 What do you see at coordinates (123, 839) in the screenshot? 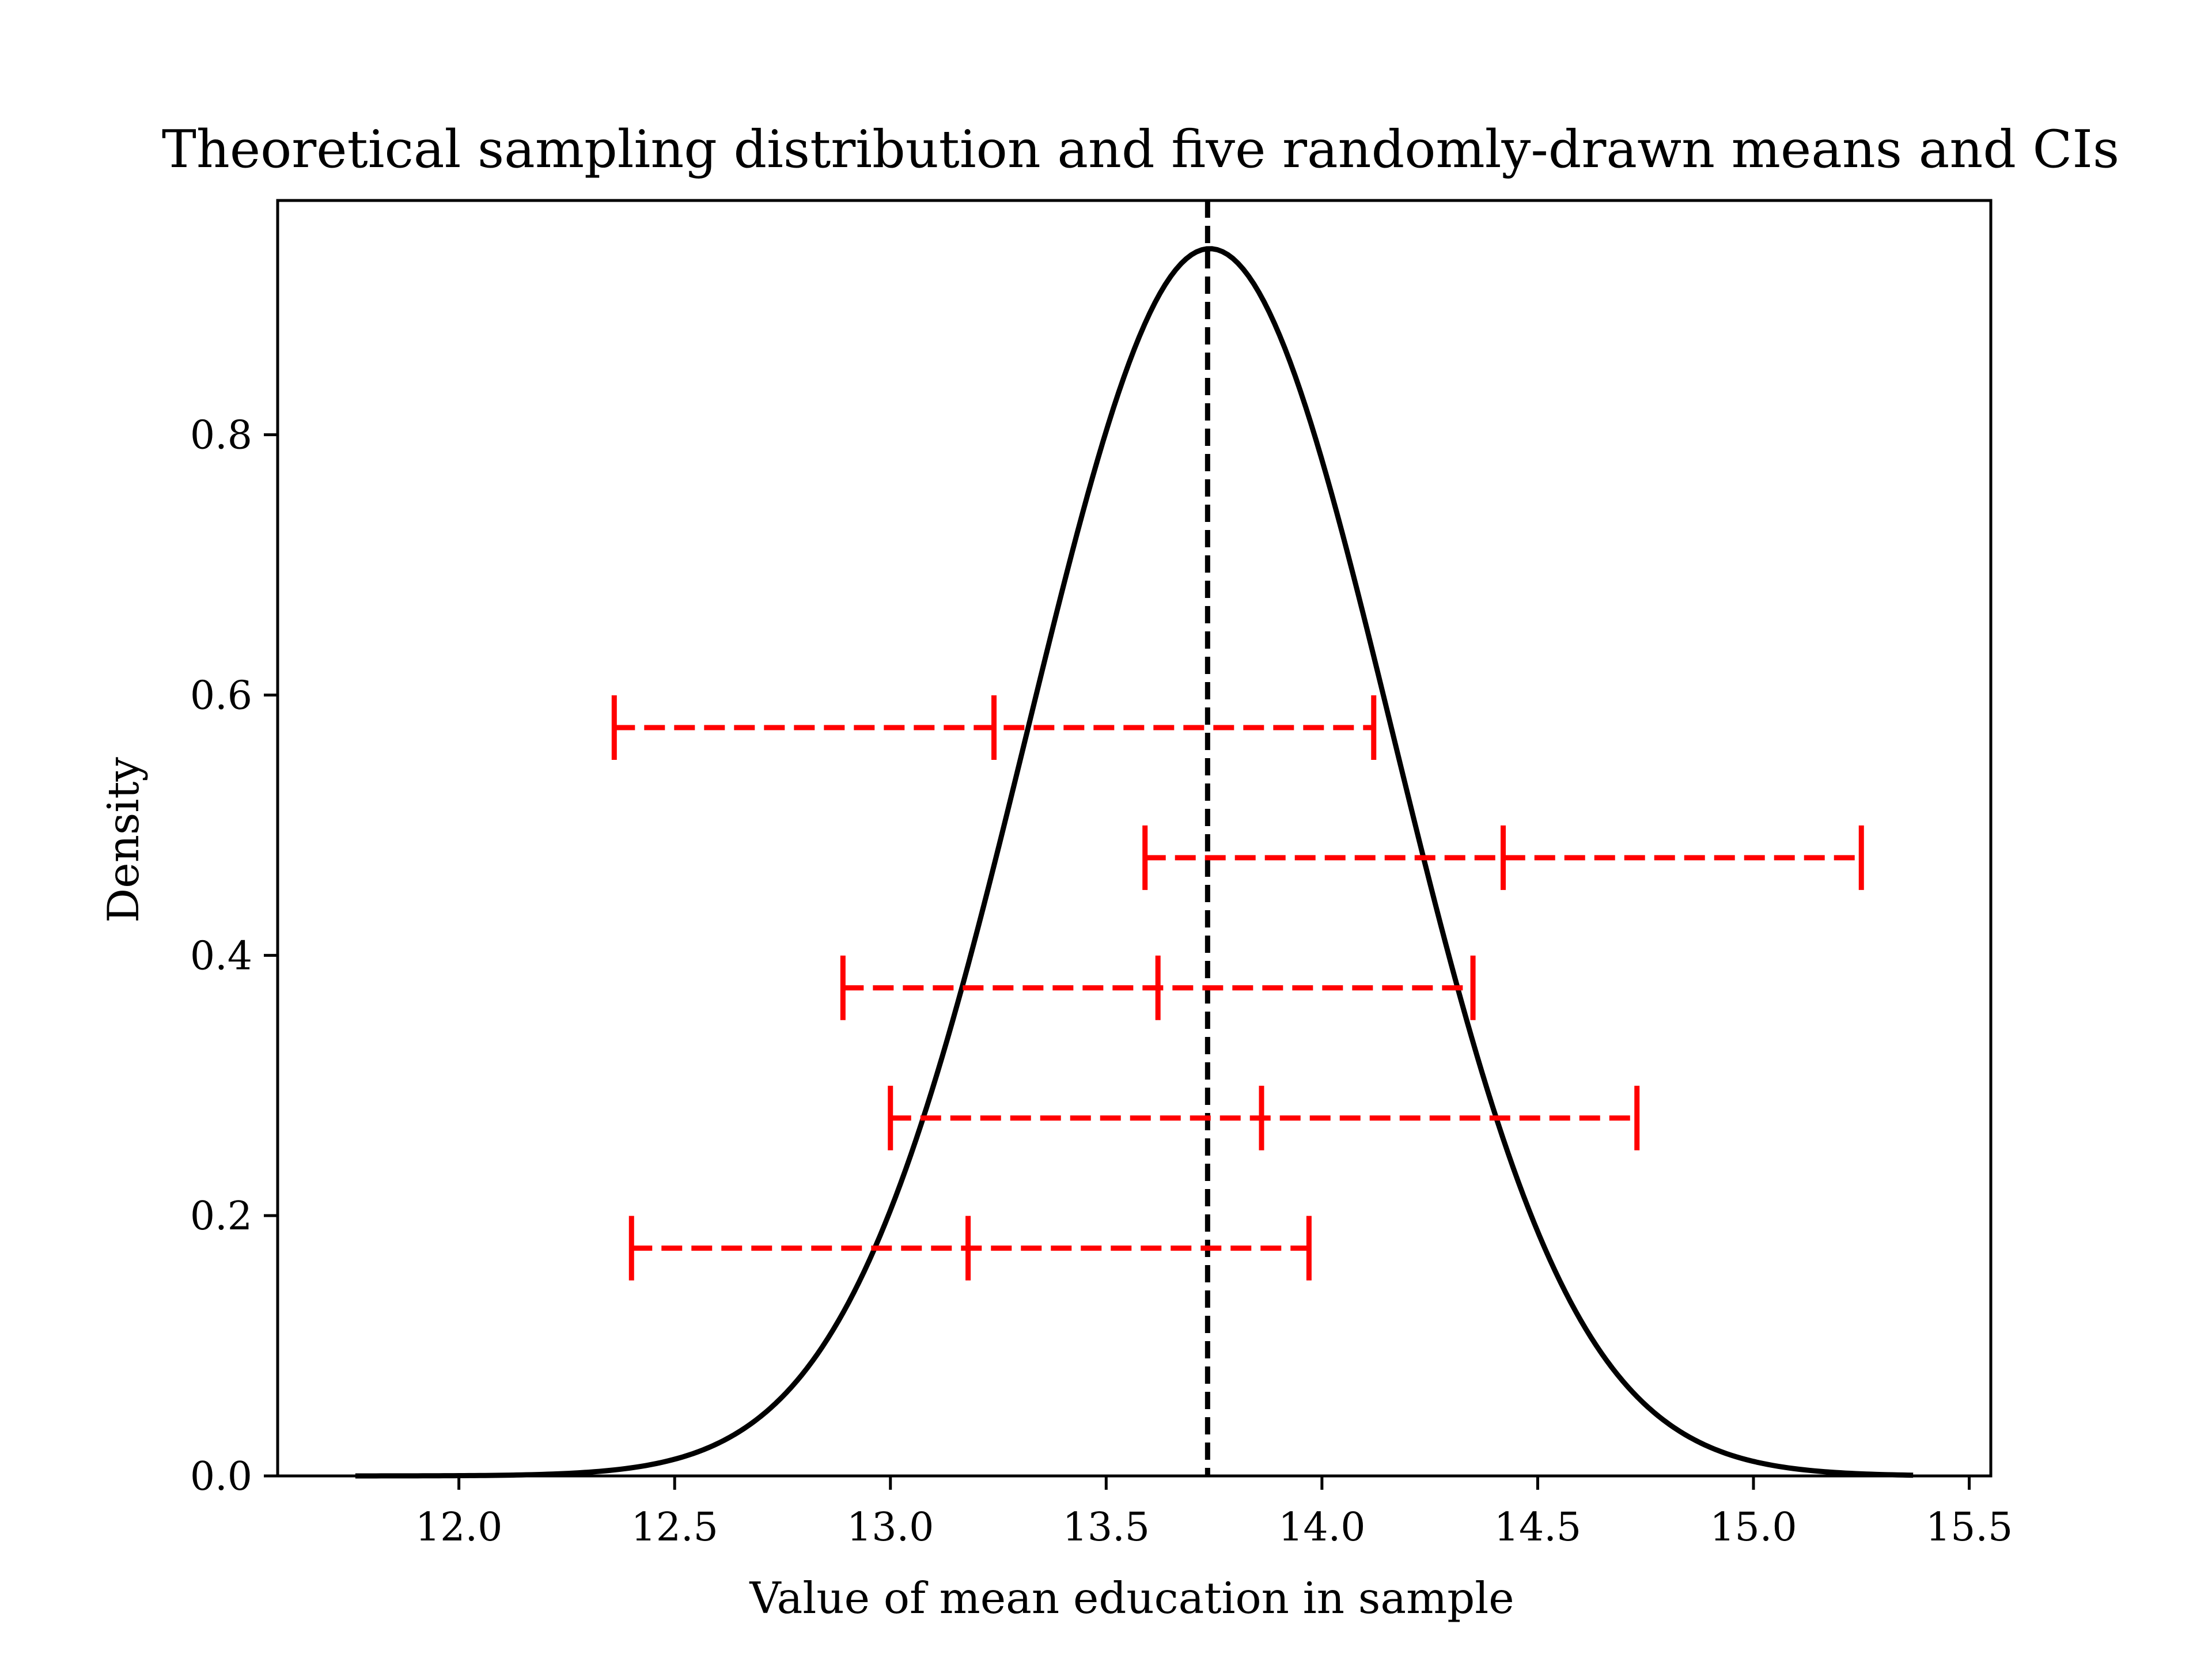
I see `y-axis-label: Density` at bounding box center [123, 839].